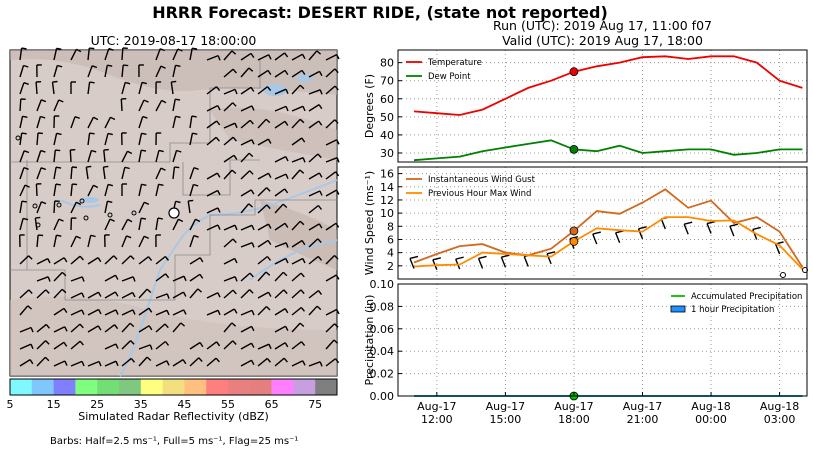 The image size is (813, 460). Describe the element at coordinates (64, 387) in the screenshot. I see `colorbar-swatch` at that location.